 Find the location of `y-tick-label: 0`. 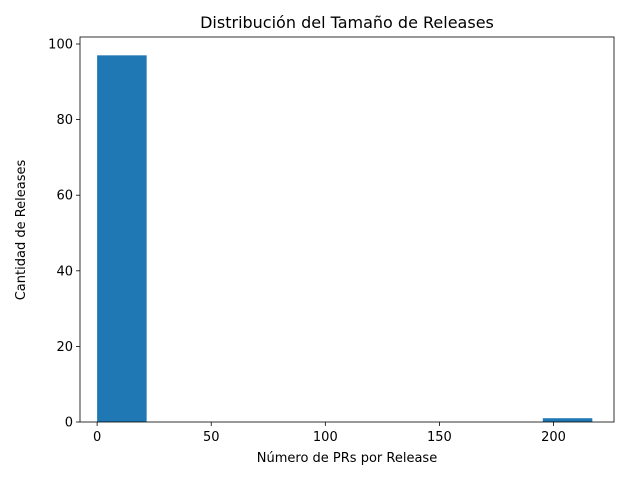

y-tick-label: 0 is located at coordinates (69, 423).